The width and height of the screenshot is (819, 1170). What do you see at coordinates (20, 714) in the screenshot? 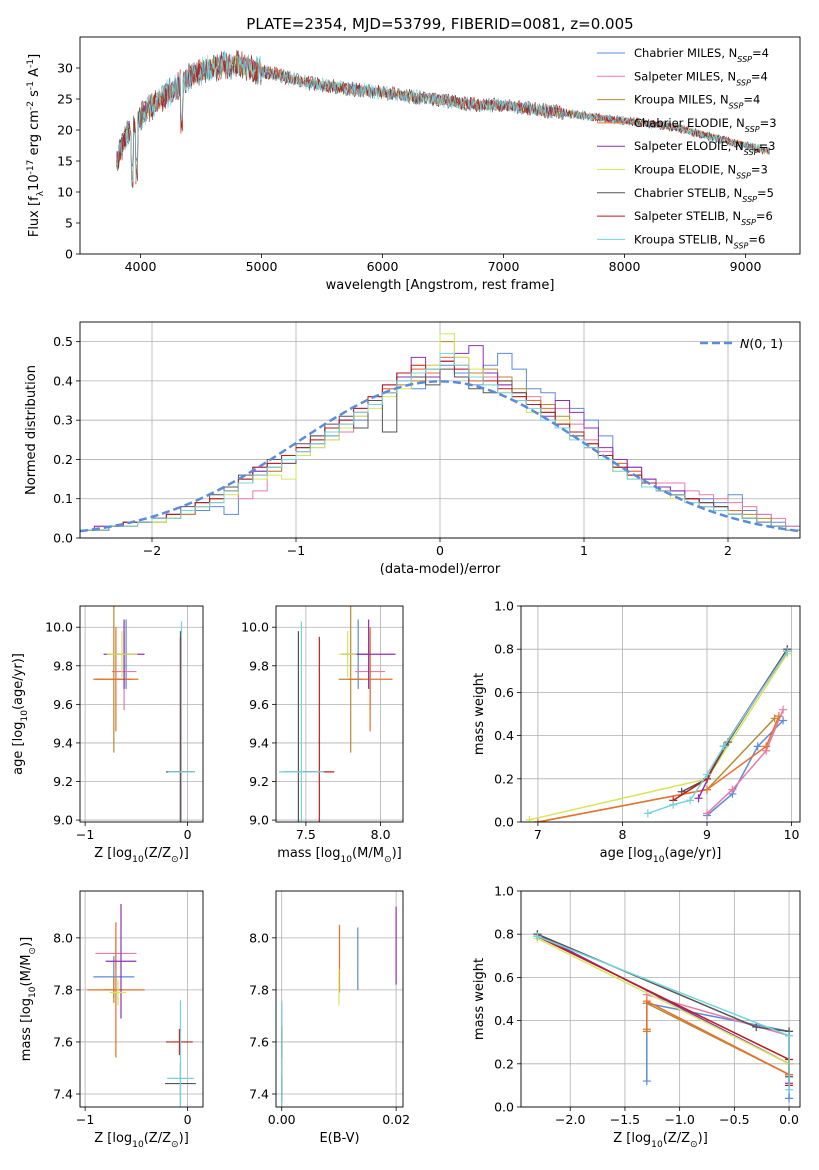
I see `y-axis-label: age [log10(age/yr)]` at bounding box center [20, 714].